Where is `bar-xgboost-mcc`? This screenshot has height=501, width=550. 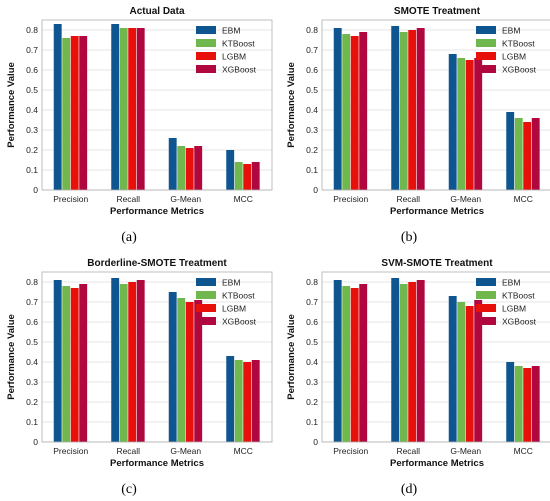
bar-xgboost-mcc is located at coordinates (255, 401).